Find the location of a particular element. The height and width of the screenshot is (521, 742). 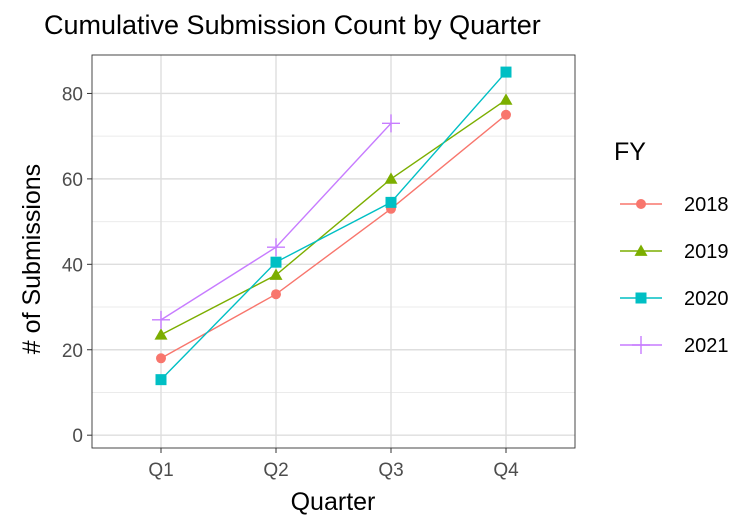

legend-label: 2020 is located at coordinates (706, 299).